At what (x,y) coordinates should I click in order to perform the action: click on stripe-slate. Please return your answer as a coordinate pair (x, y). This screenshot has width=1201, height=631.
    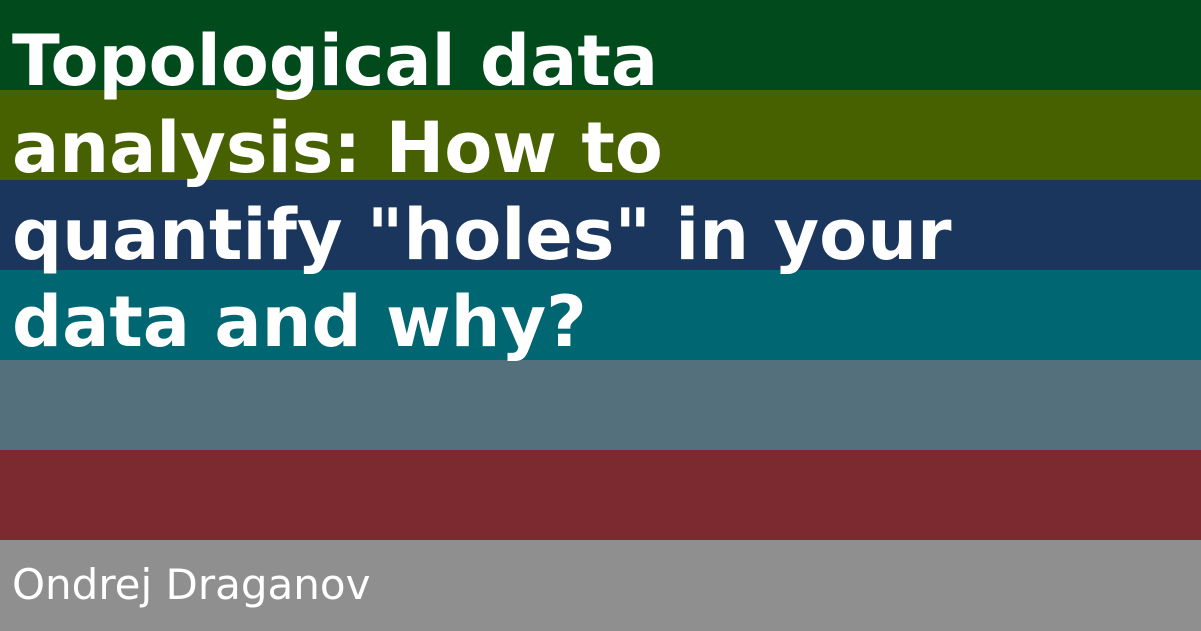
    Looking at the image, I should click on (600, 405).